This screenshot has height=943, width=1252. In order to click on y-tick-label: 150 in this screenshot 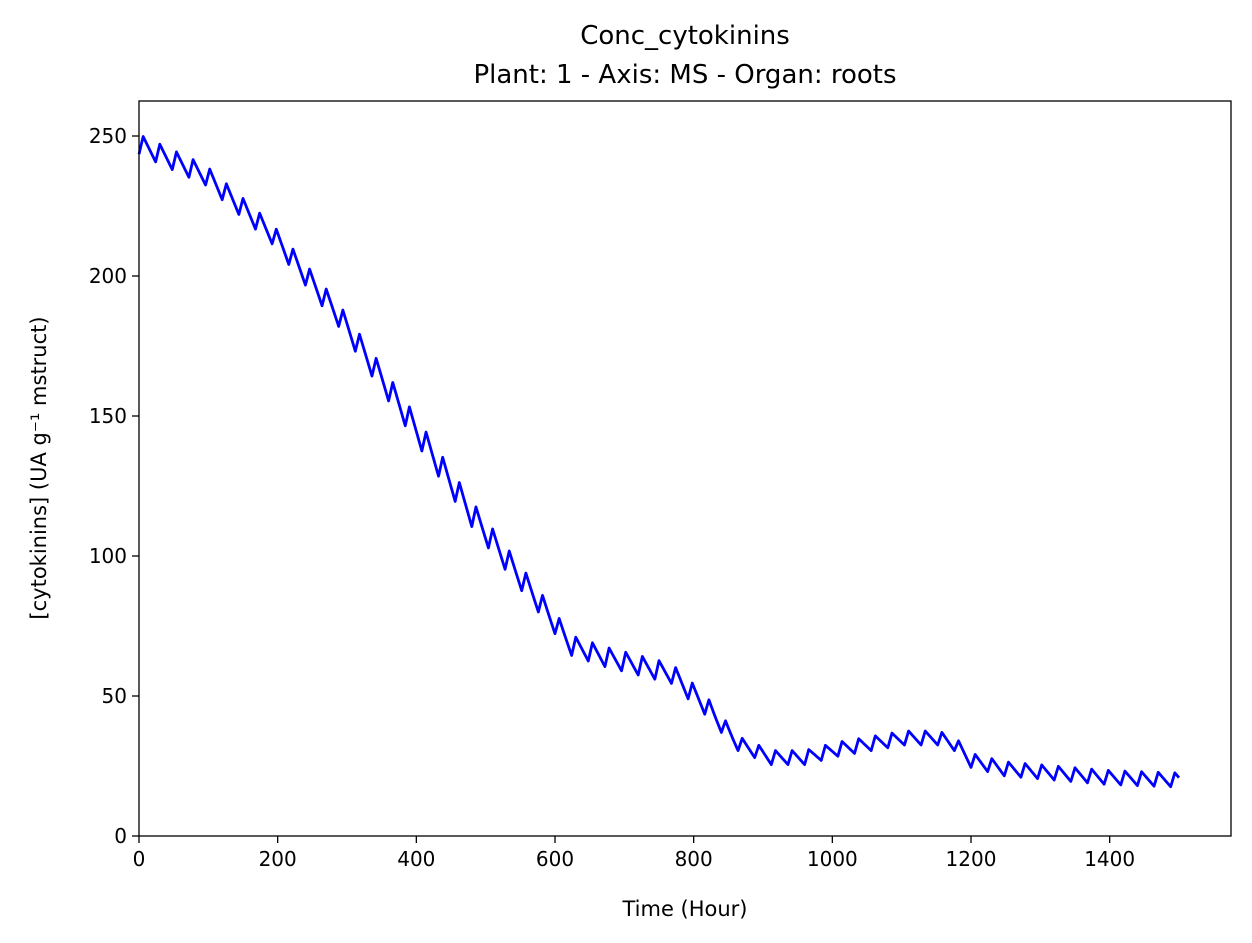, I will do `click(108, 416)`.